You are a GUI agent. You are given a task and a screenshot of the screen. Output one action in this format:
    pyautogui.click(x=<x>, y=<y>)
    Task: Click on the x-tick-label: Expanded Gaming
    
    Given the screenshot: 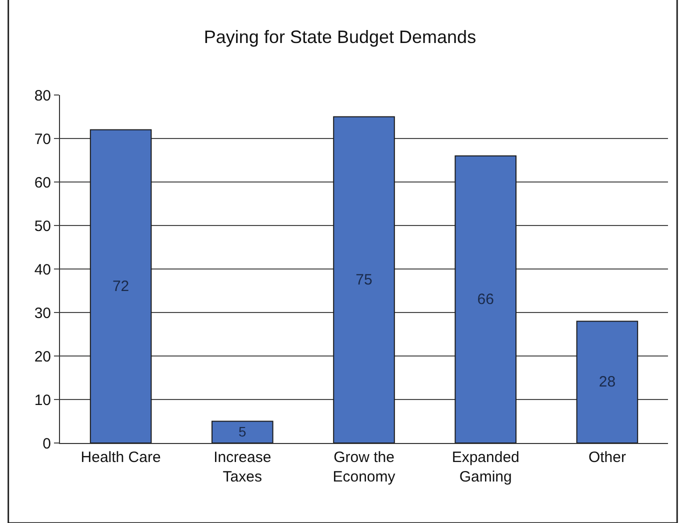 What is the action you would take?
    pyautogui.click(x=486, y=467)
    